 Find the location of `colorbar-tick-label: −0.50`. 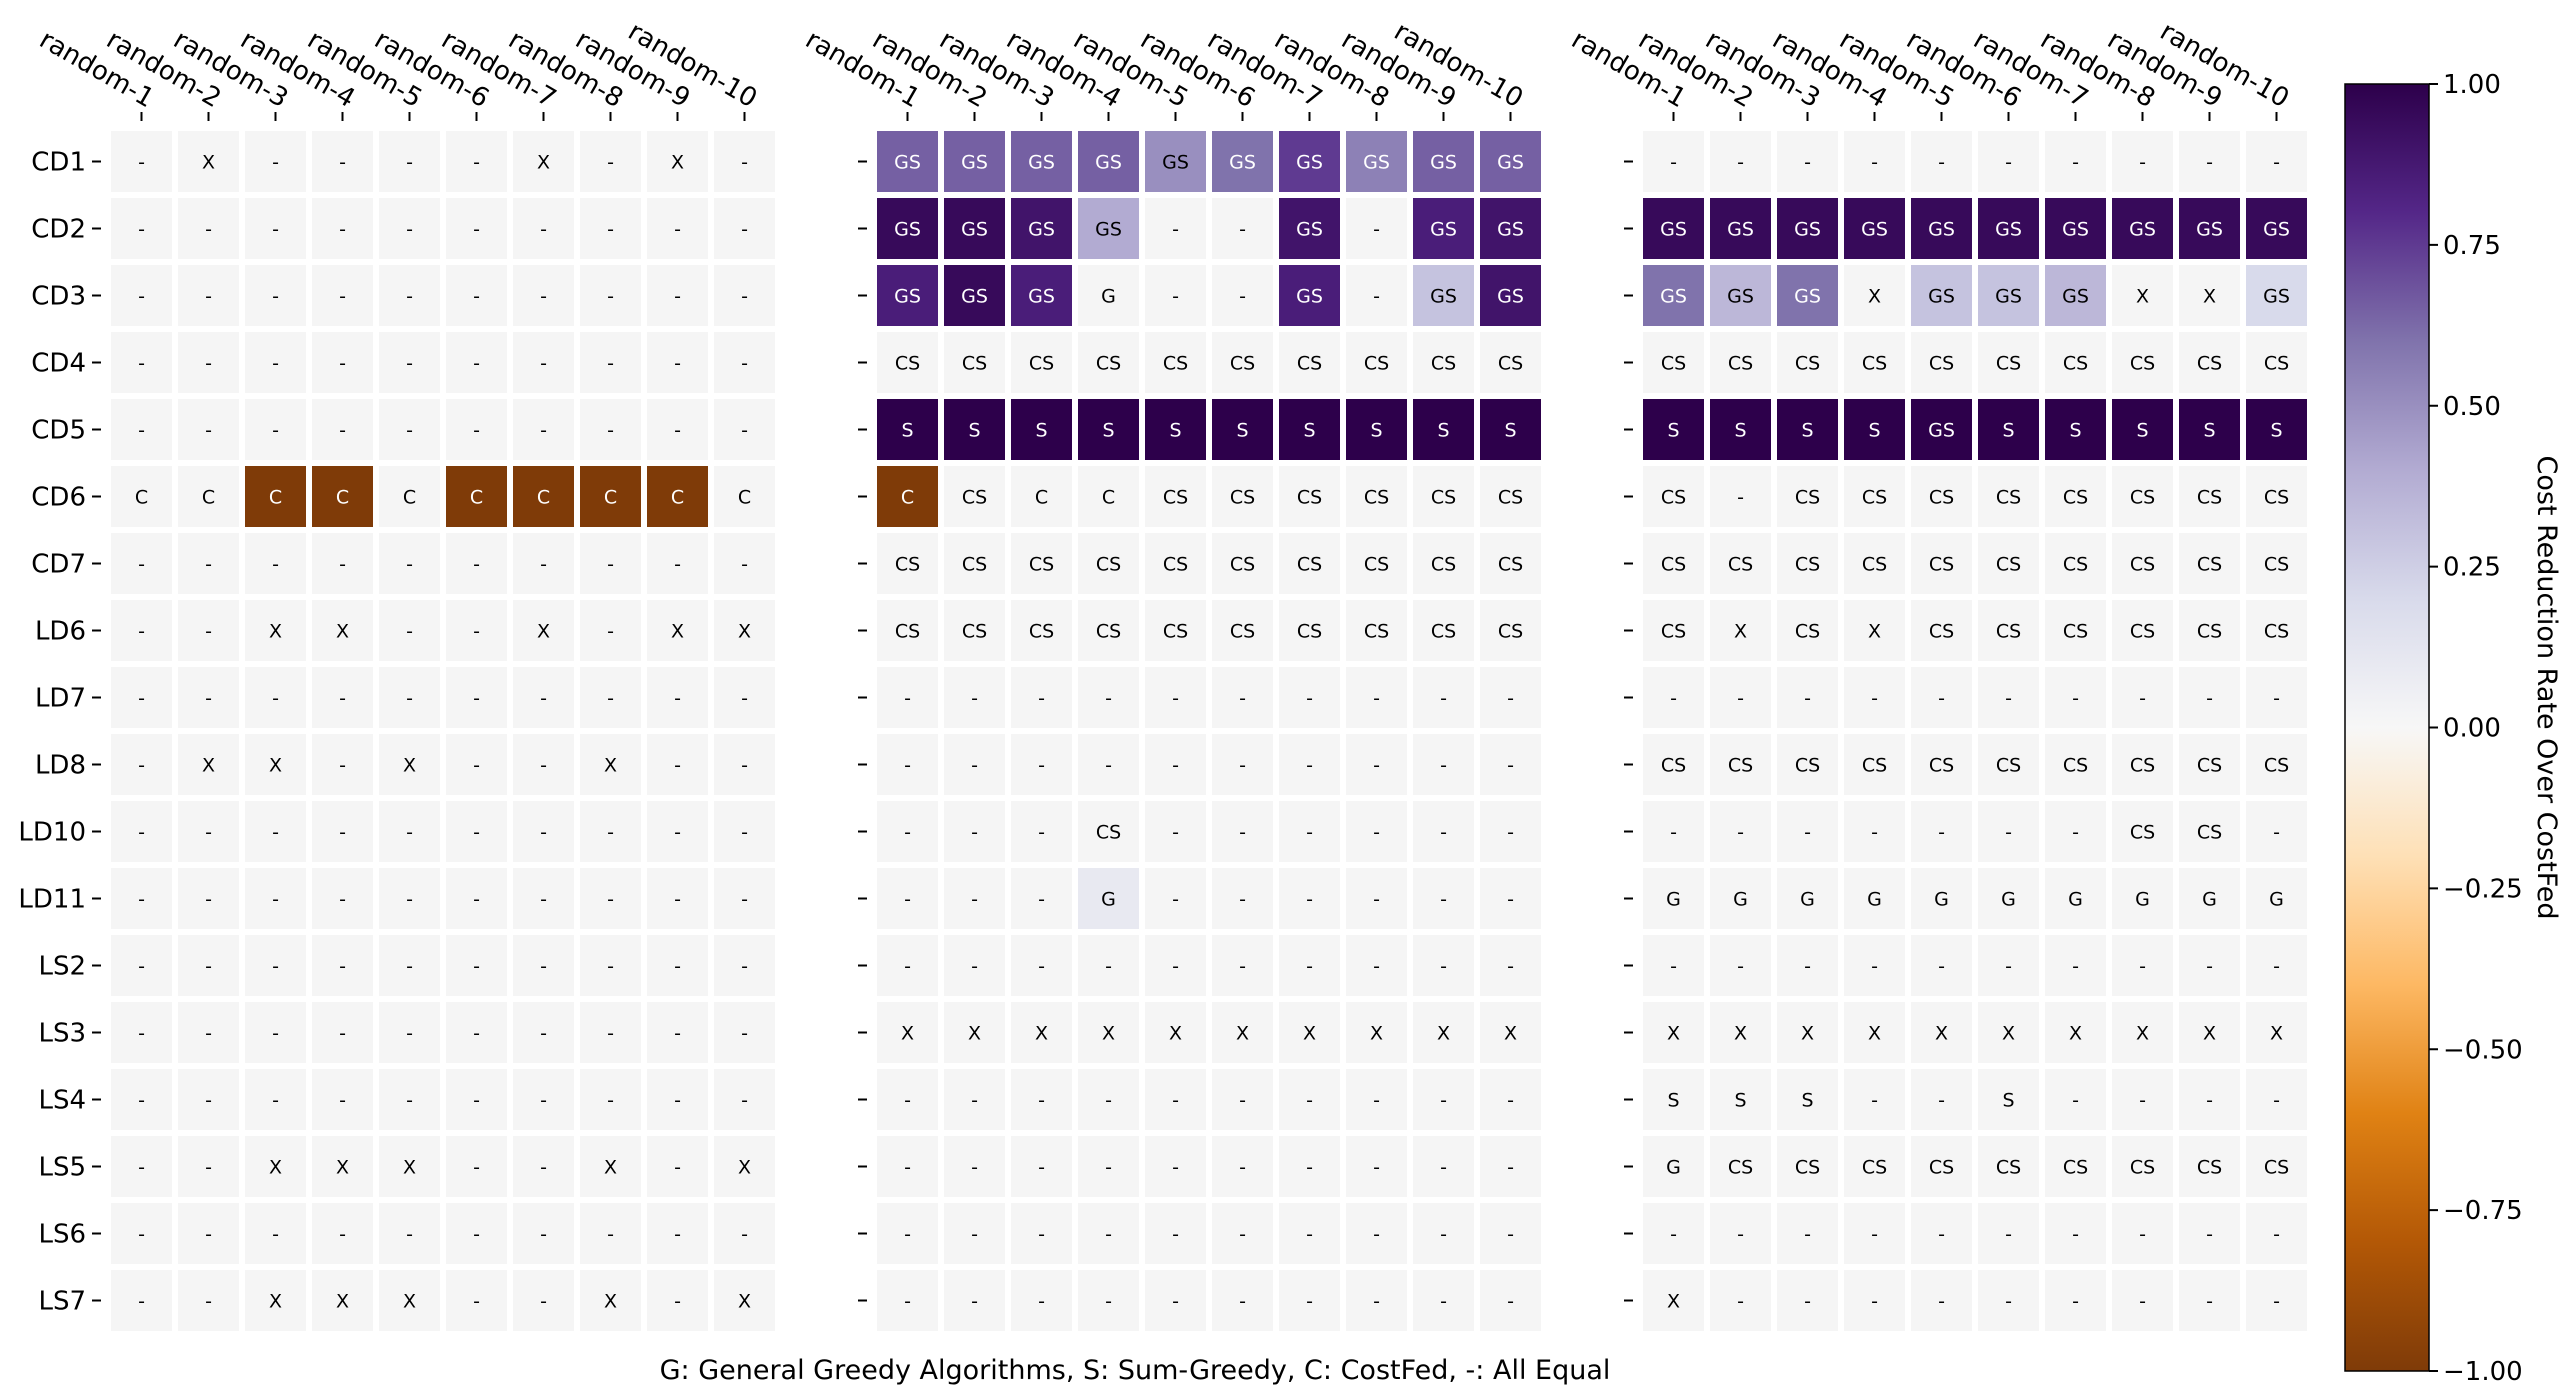

colorbar-tick-label: −0.50 is located at coordinates (2483, 1050).